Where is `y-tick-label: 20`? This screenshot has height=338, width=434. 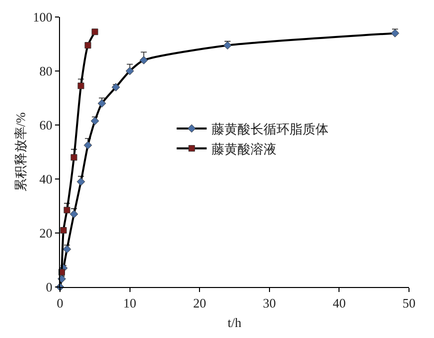
y-tick-label: 20 is located at coordinates (45, 233).